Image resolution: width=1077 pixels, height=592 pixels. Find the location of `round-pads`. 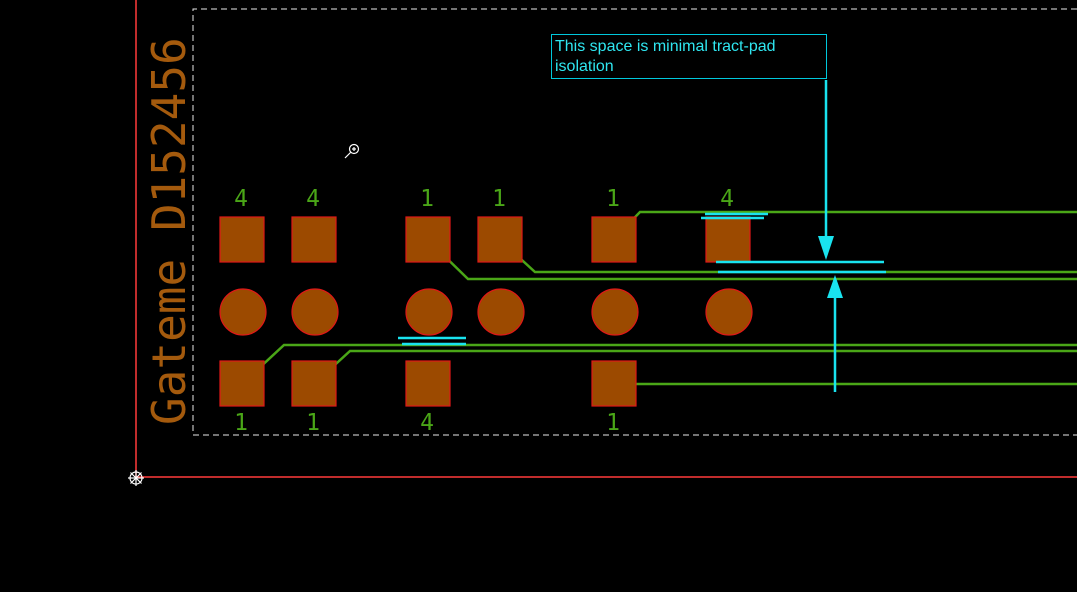

round-pads is located at coordinates (486, 312).